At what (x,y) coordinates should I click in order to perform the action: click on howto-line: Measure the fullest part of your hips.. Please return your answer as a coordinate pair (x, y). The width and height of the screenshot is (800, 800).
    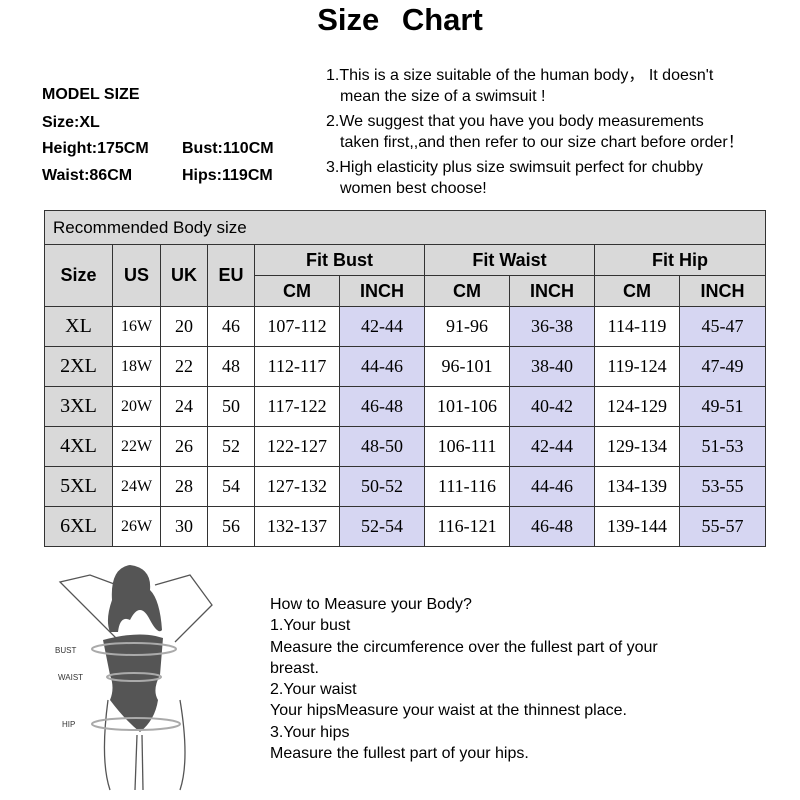
    Looking at the image, I should click on (399, 754).